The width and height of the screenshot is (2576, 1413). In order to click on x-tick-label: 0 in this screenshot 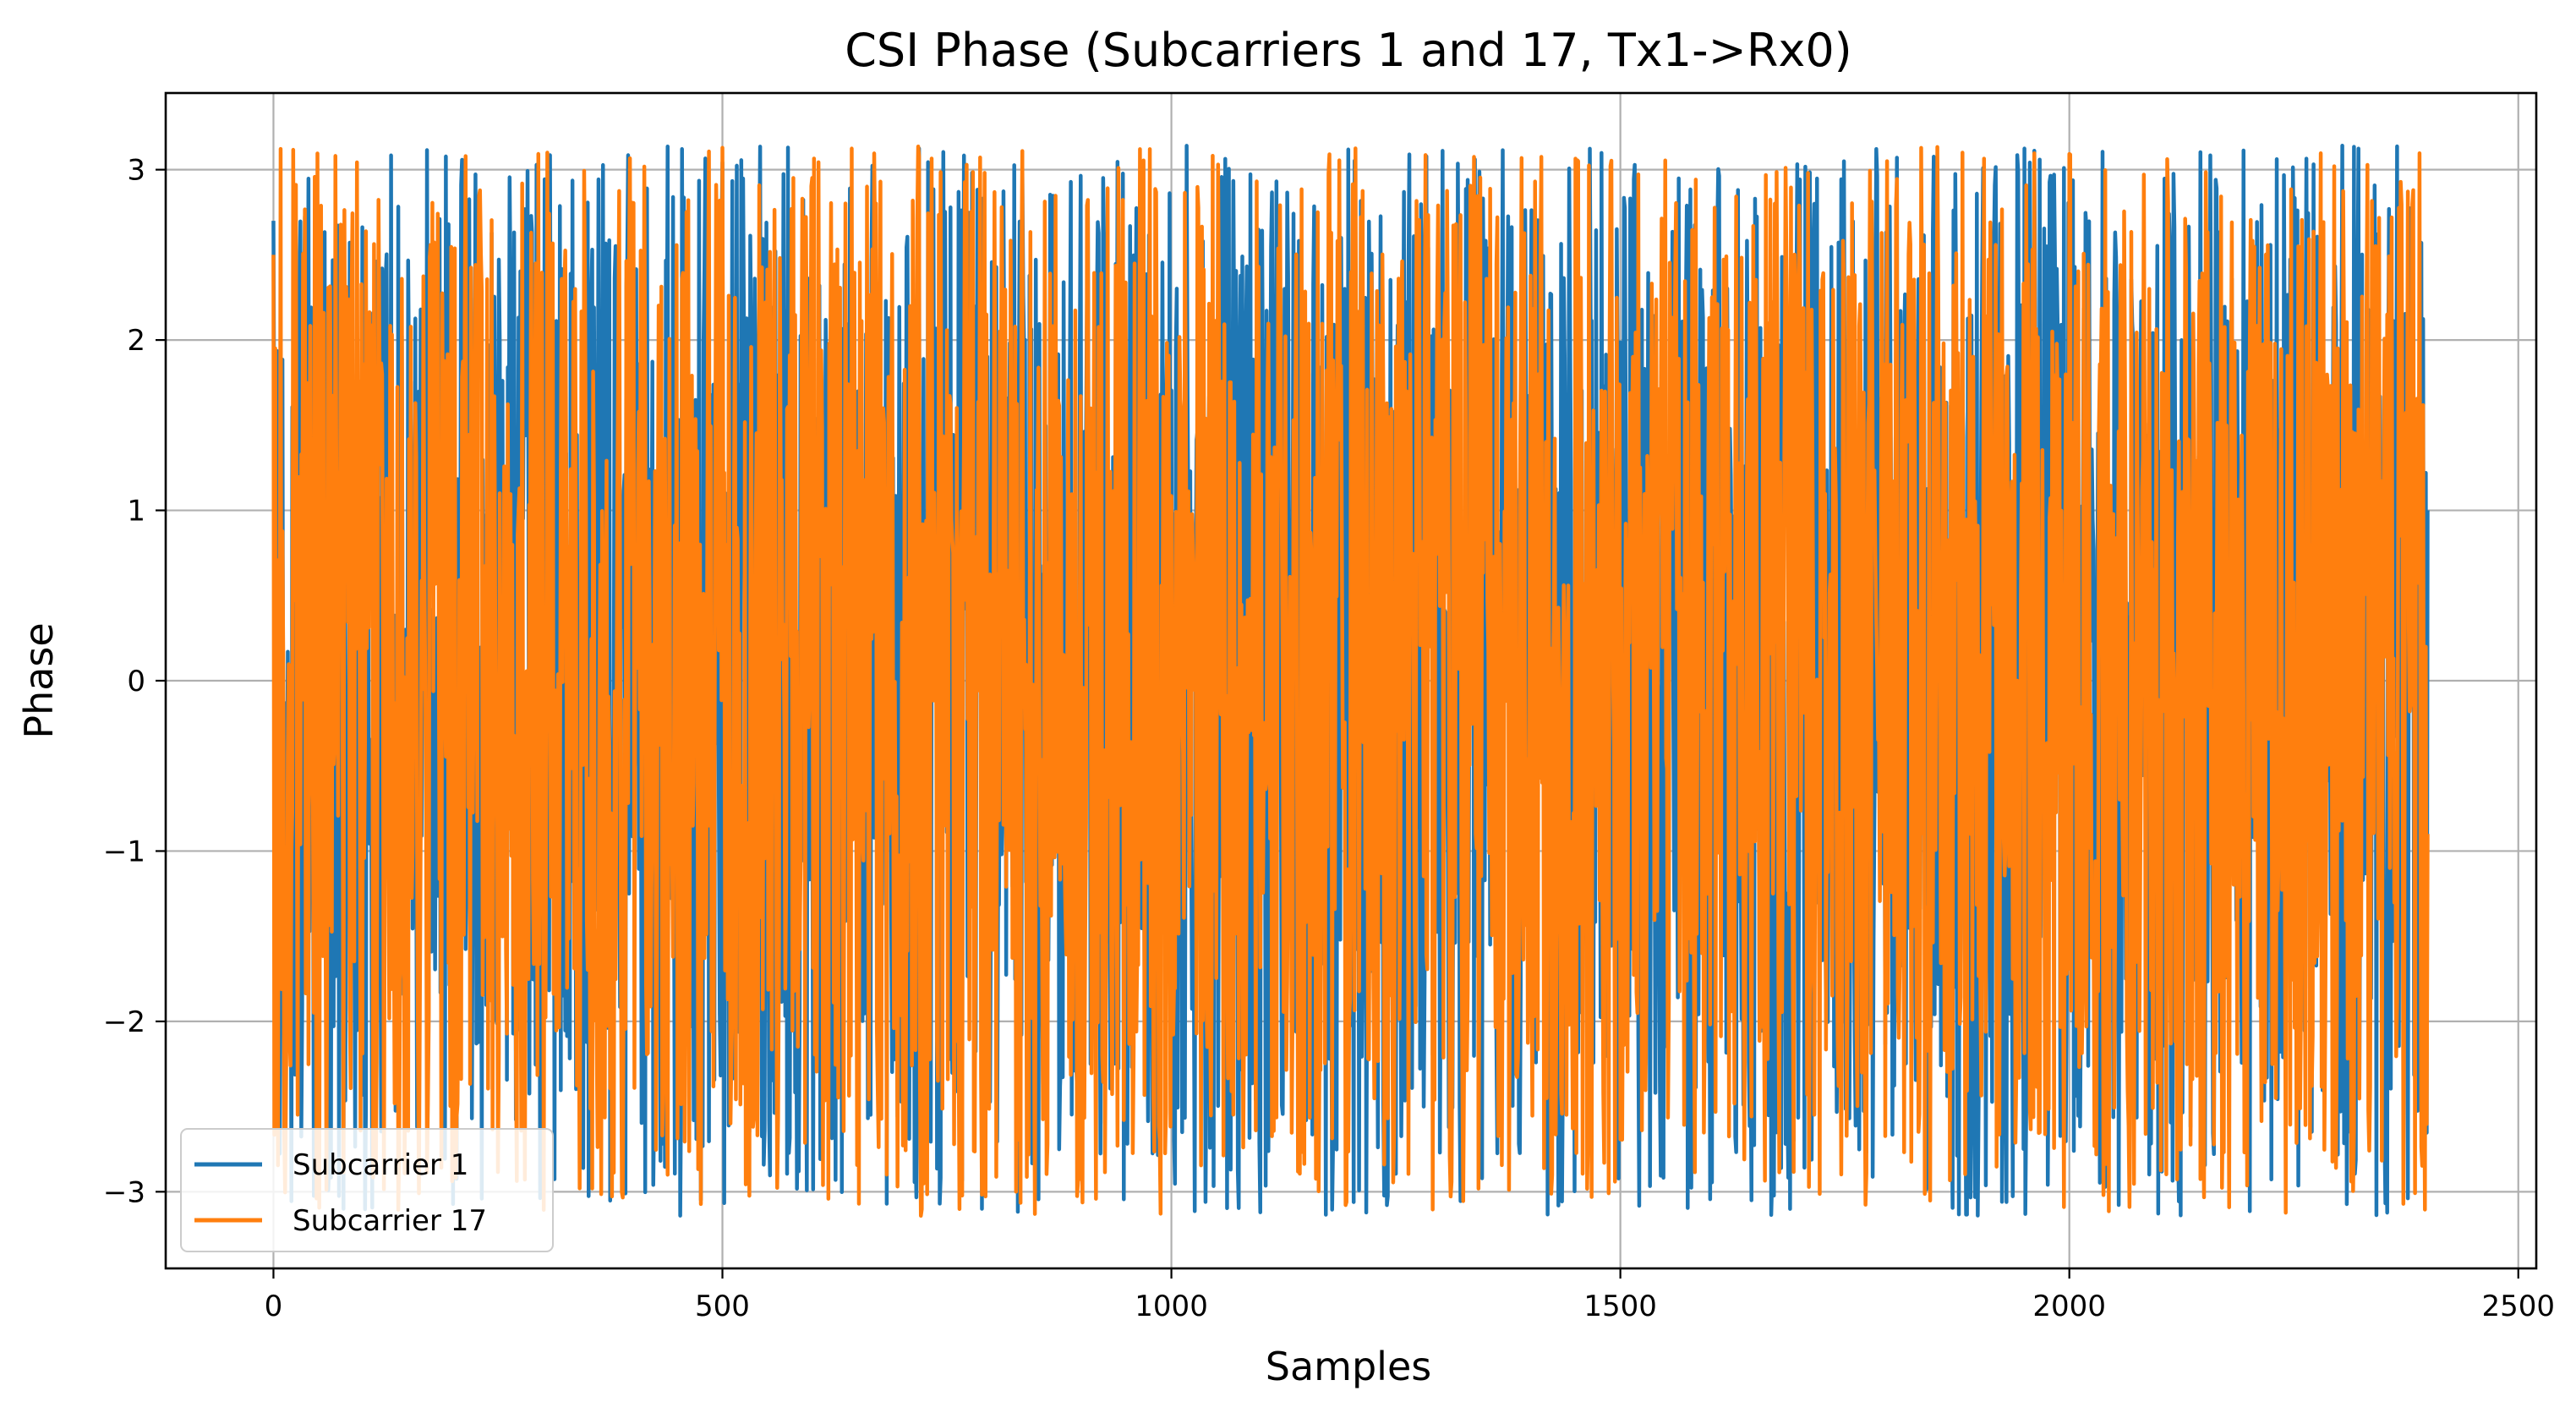, I will do `click(274, 1306)`.